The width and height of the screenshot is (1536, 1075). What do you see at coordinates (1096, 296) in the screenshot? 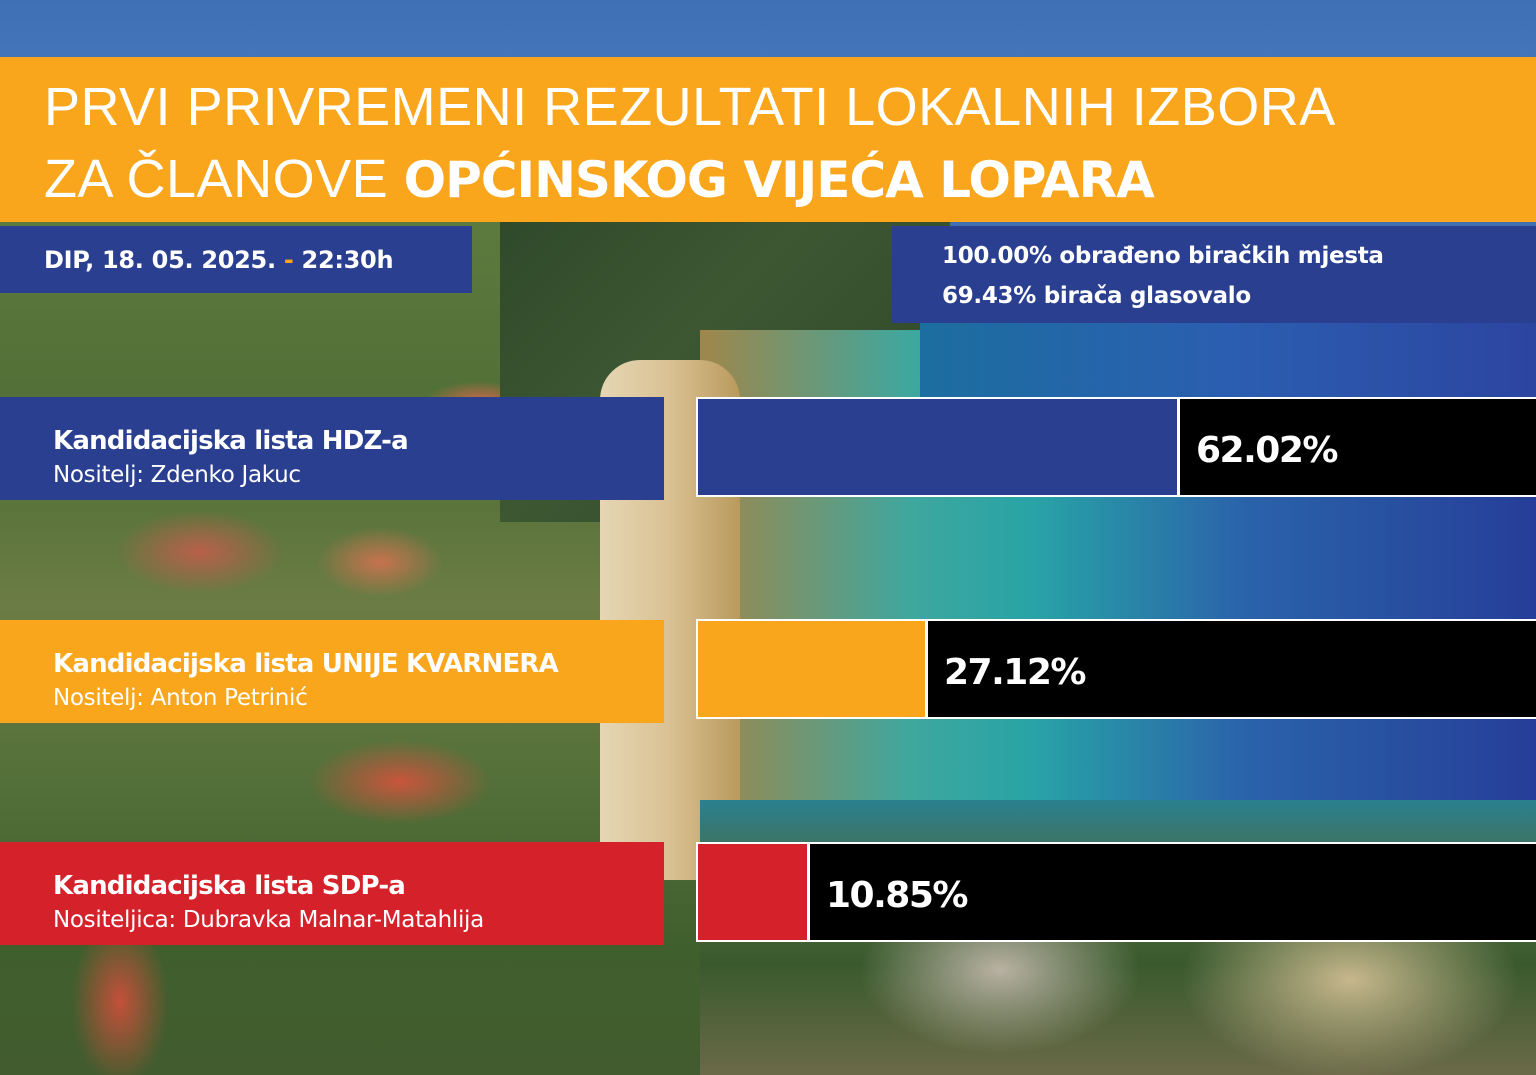
I see `turnout-text: 69.43% birača glasovalo` at bounding box center [1096, 296].